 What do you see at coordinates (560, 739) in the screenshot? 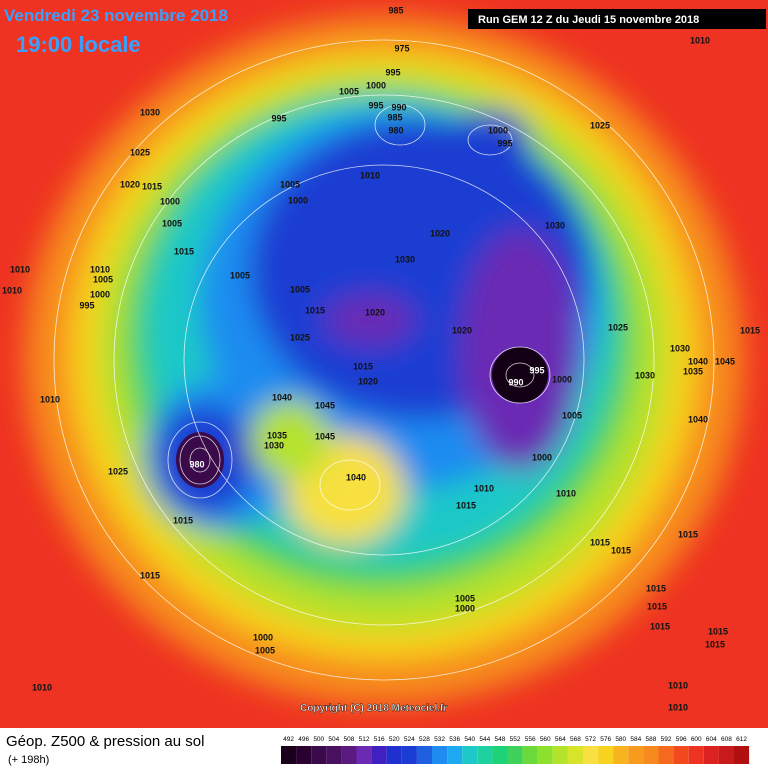
I see `scale-label: 564` at bounding box center [560, 739].